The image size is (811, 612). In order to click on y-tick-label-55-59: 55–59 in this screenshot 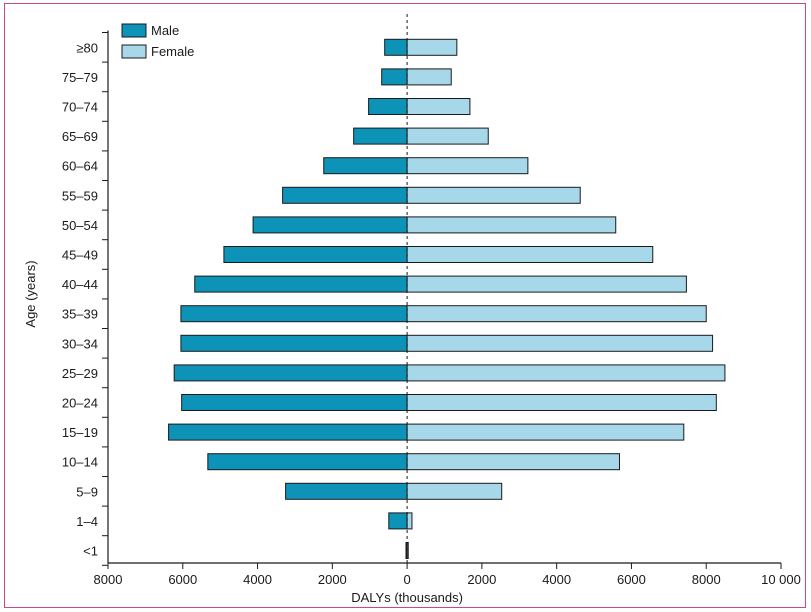, I will do `click(80, 195)`.